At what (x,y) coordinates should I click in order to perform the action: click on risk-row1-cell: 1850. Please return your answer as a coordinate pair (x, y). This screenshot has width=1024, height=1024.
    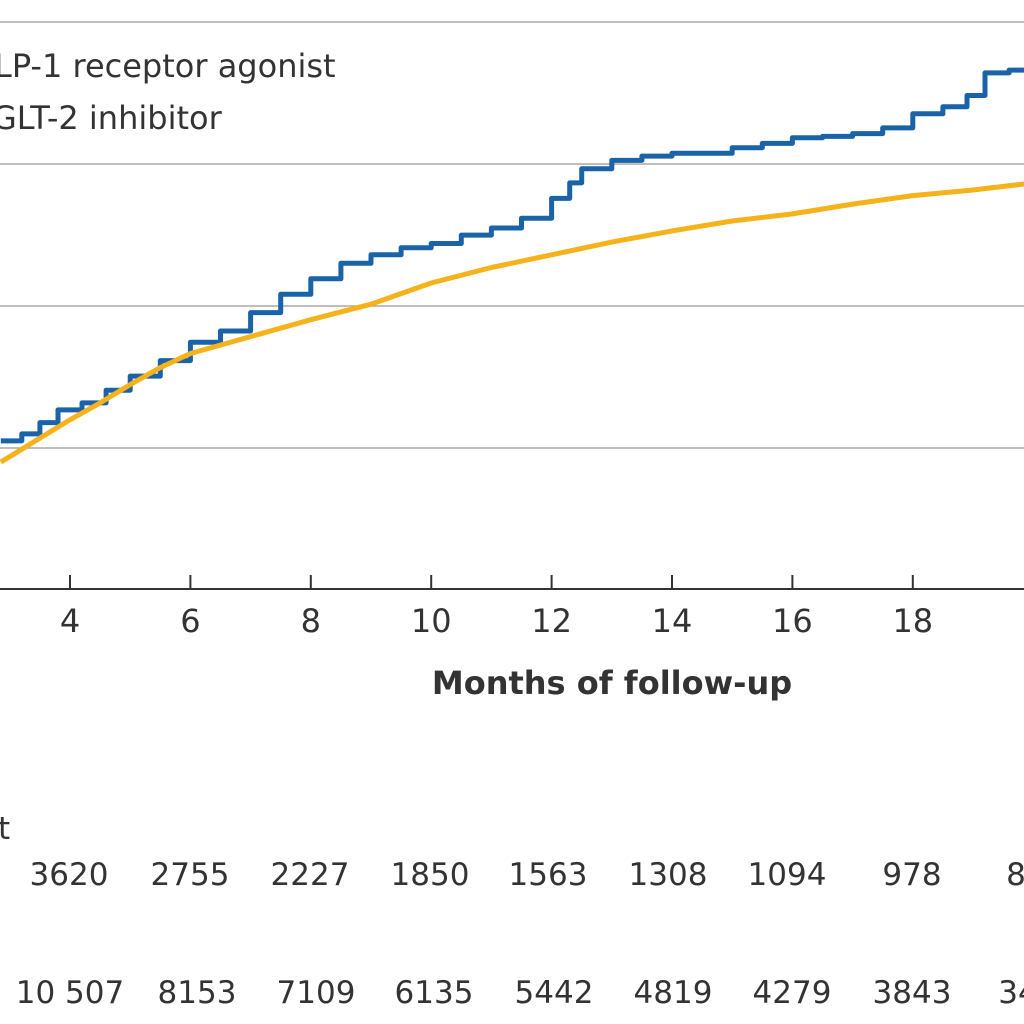
    Looking at the image, I should click on (430, 875).